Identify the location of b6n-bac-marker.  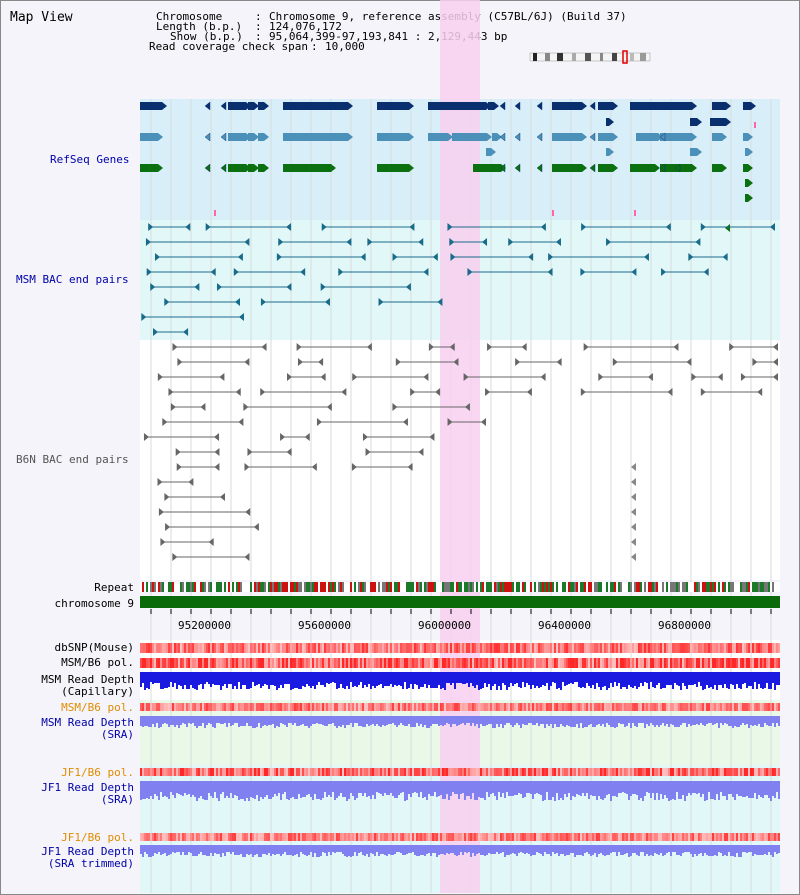
(633, 542).